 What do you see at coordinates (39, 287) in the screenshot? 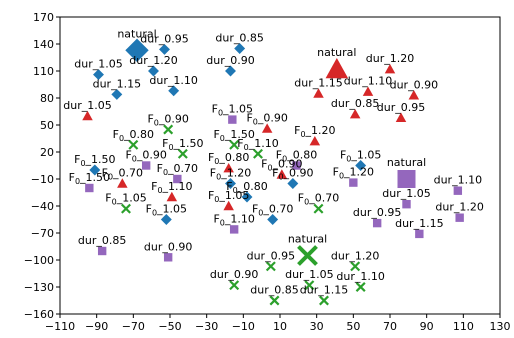
I see `y-tick-label: −130` at bounding box center [39, 287].